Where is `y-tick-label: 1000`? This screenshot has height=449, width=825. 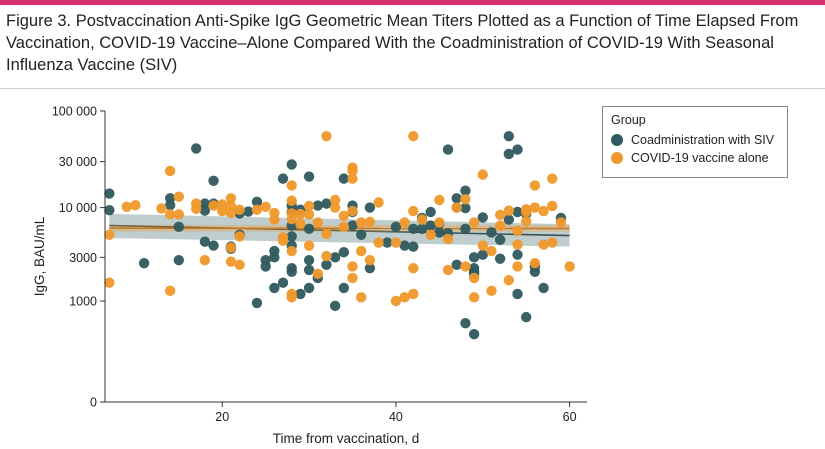 y-tick-label: 1000 is located at coordinates (83, 301).